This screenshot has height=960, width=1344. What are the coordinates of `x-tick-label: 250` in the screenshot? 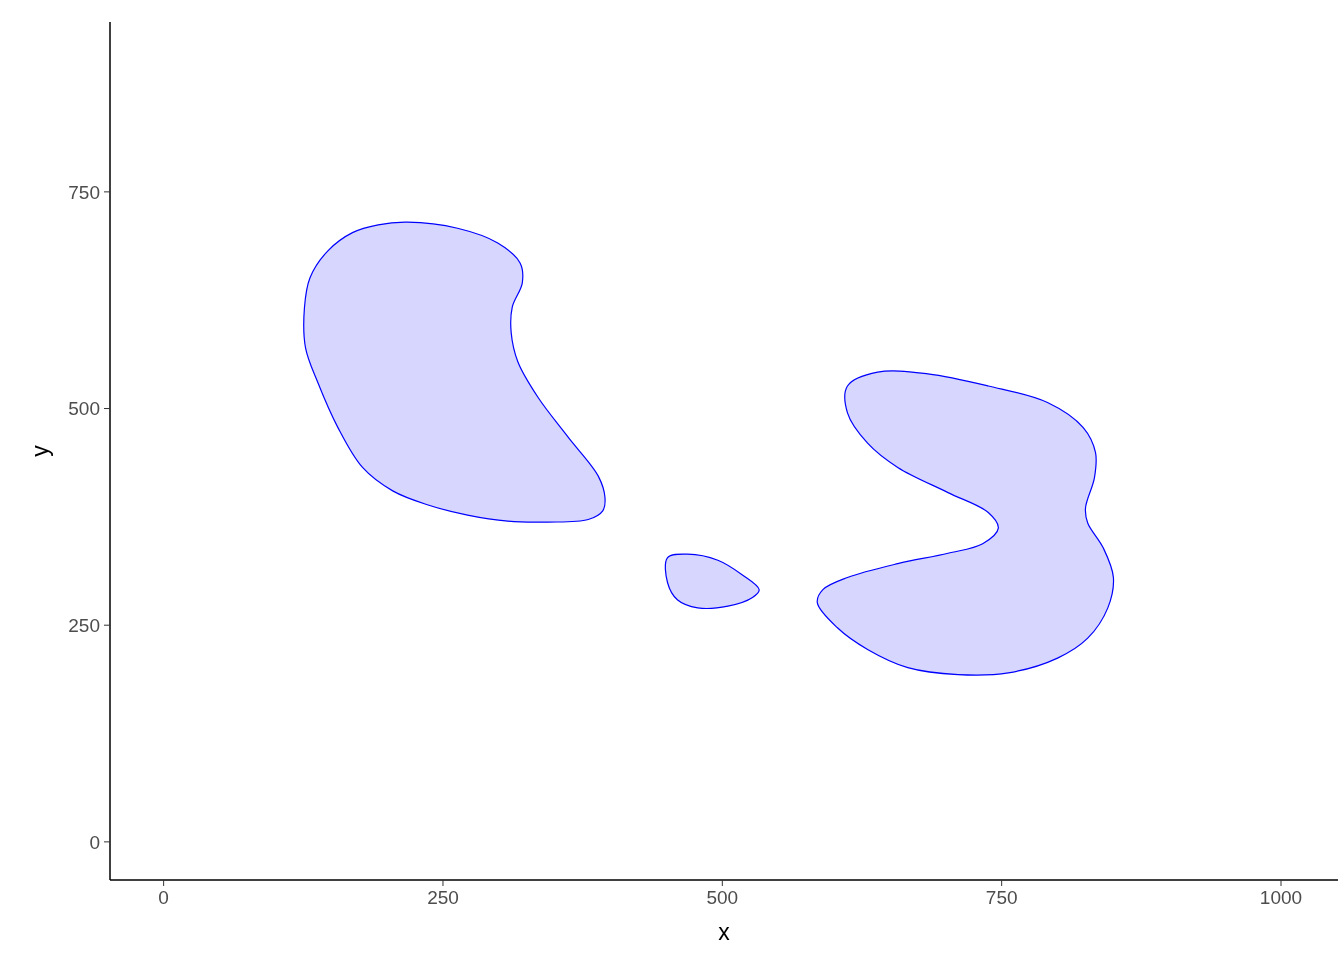 It's located at (443, 897).